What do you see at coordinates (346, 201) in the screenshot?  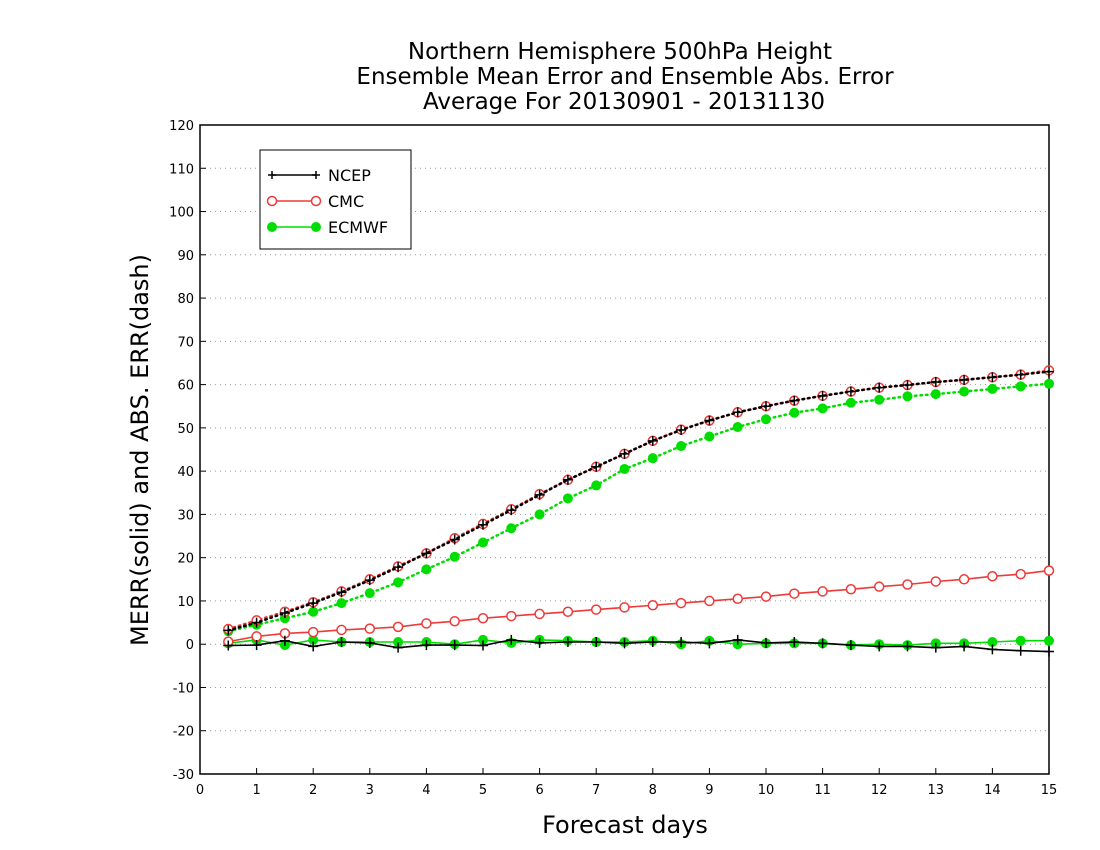 I see `legend-label-cmc: CMC` at bounding box center [346, 201].